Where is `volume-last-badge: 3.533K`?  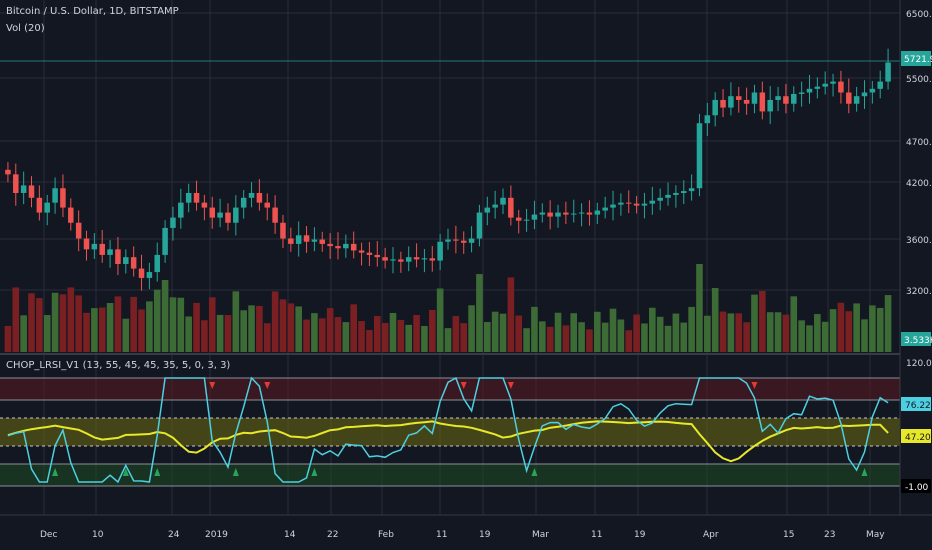 volume-last-badge: 3.533K is located at coordinates (916, 339).